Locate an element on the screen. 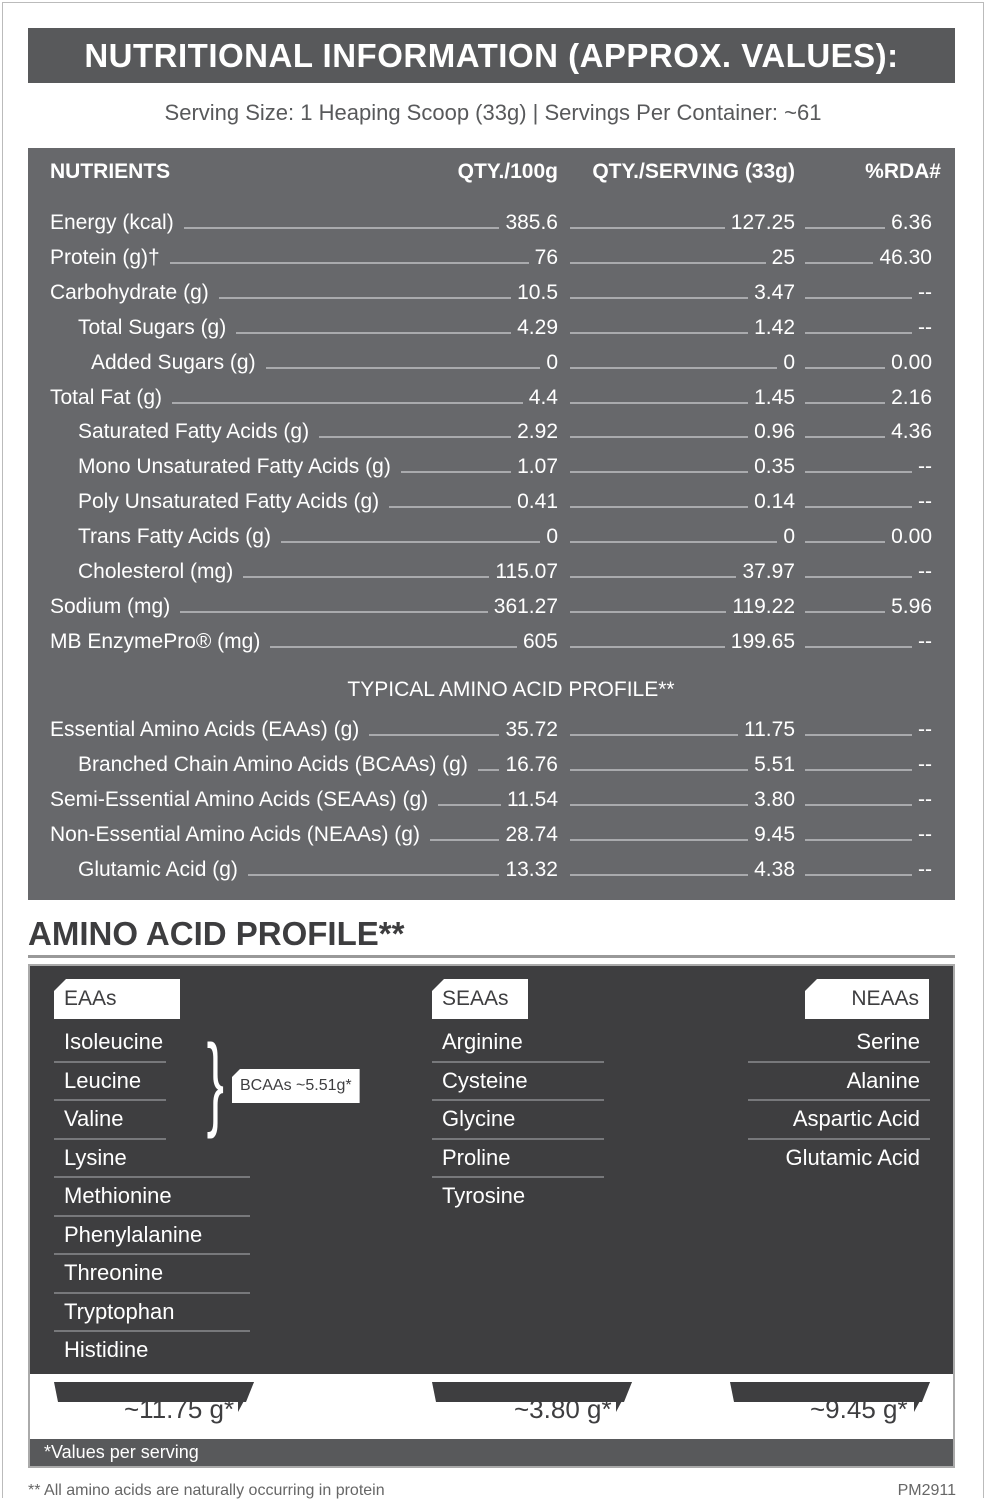  seaas-list: Arginine Cysteine Glycine Proline Tyrosine is located at coordinates (518, 1120).